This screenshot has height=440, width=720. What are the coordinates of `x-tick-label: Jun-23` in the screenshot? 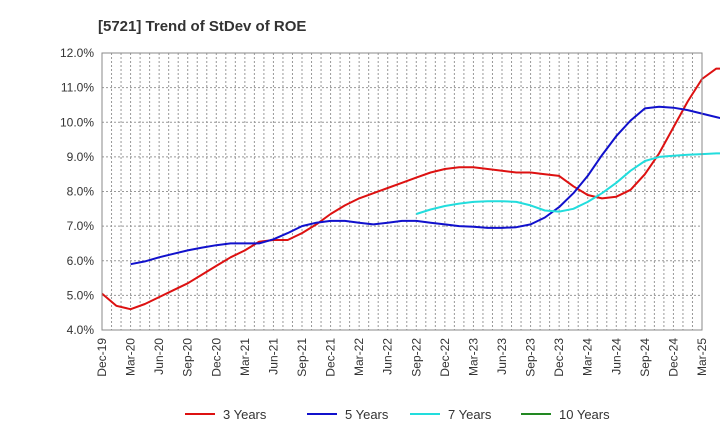 It's located at (502, 356).